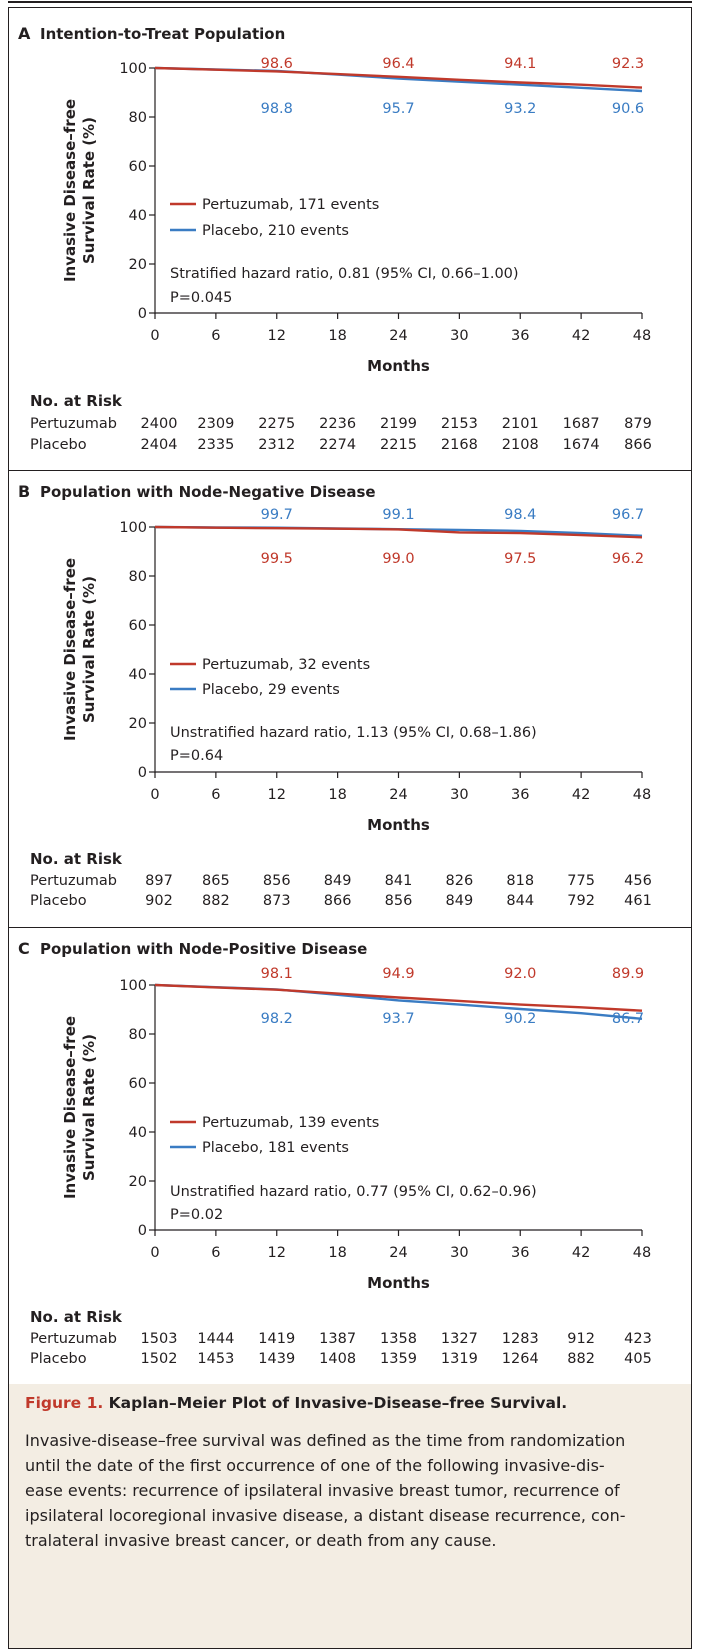  I want to click on y-axis-title-line-2: Survival Rate (%), so click(89, 1107).